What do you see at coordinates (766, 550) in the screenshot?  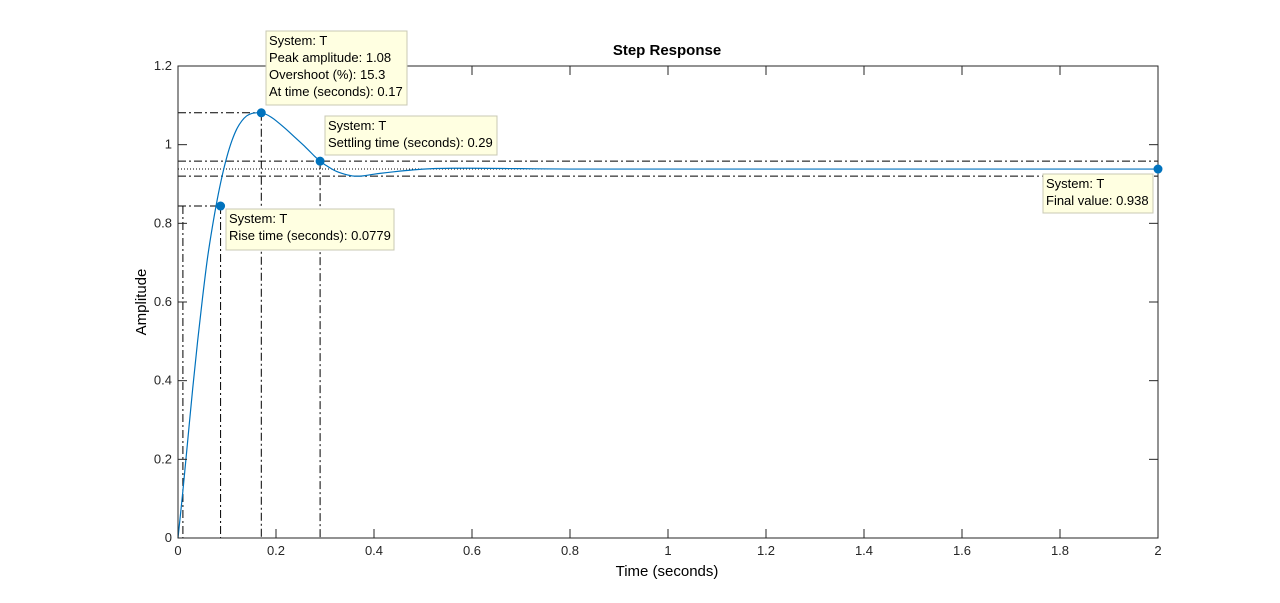 I see `x-tick-label: 1.2` at bounding box center [766, 550].